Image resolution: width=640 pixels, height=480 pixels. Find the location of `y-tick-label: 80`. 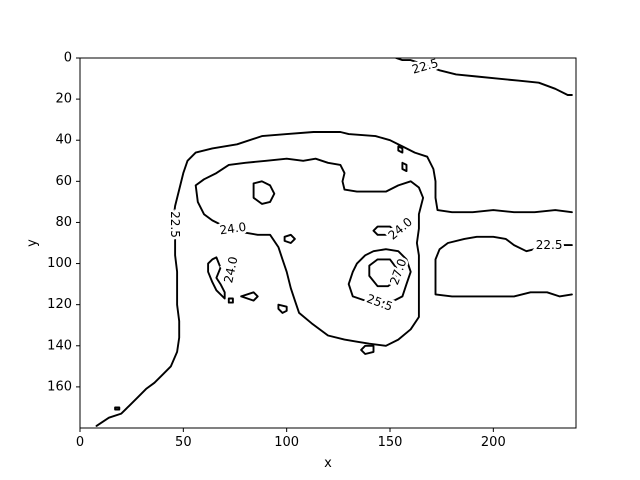

y-tick-label: 80 is located at coordinates (63, 222).